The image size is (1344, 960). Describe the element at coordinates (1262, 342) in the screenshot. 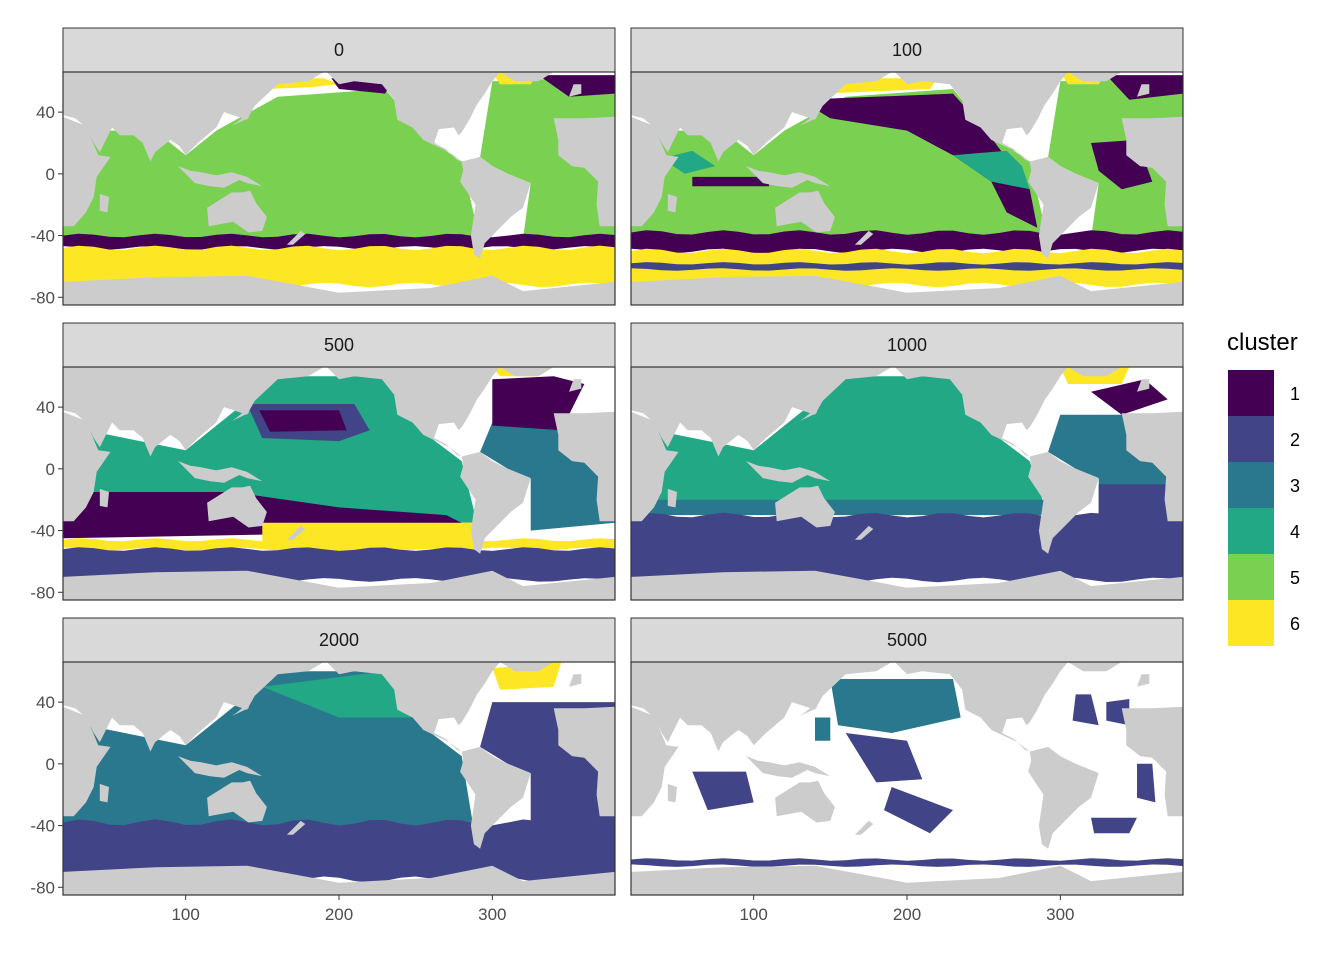

I see `legend-title: cluster` at that location.